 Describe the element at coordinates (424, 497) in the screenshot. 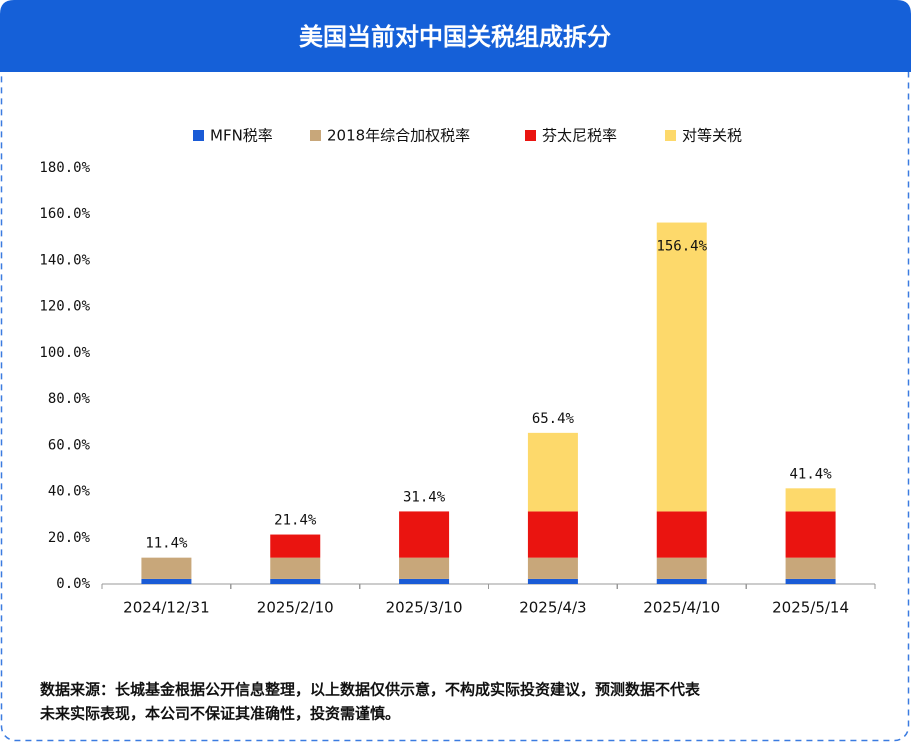

I see `total-label: 31.4%` at that location.